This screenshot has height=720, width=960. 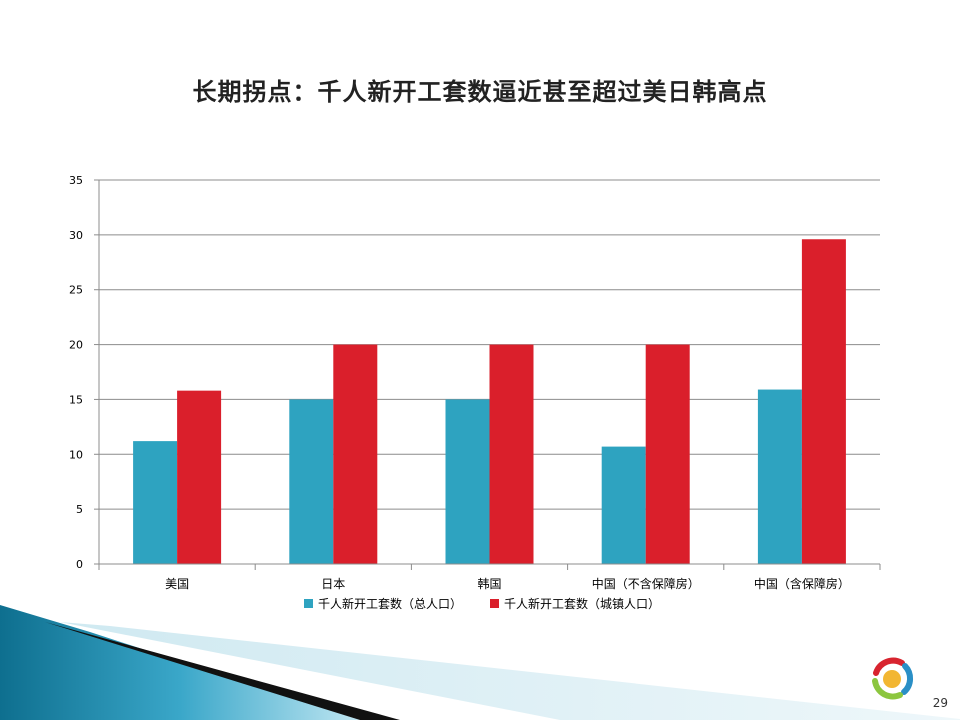 What do you see at coordinates (76, 399) in the screenshot?
I see `y-tick-label: 15` at bounding box center [76, 399].